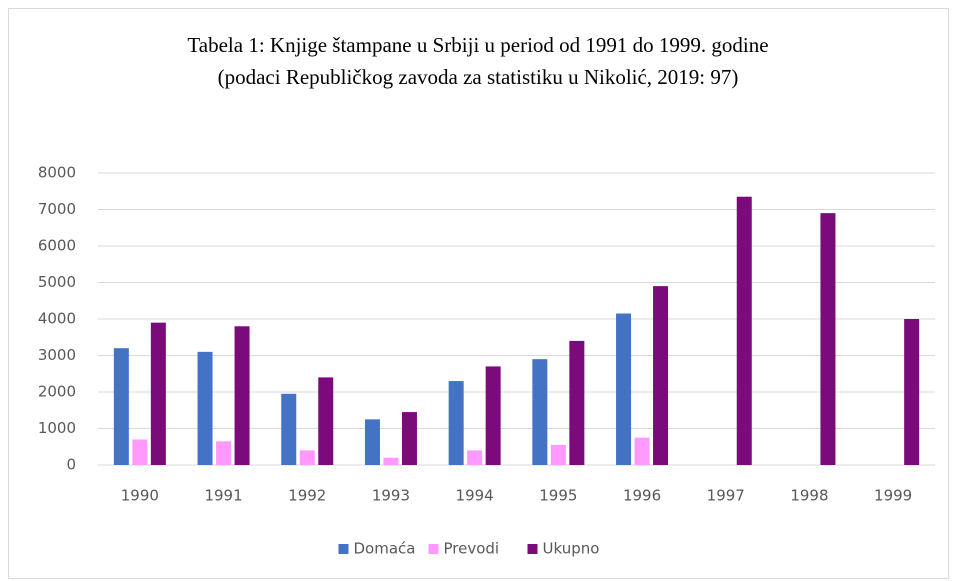  Describe the element at coordinates (223, 496) in the screenshot. I see `x-tick-label: 1991` at that location.